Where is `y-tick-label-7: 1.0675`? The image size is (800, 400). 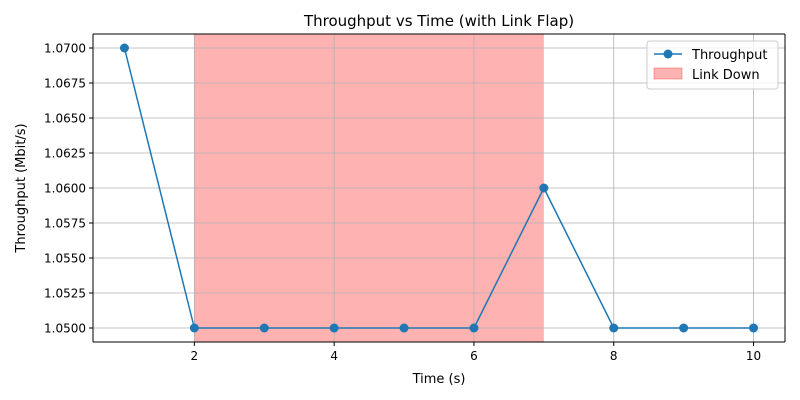 y-tick-label-7: 1.0675 is located at coordinates (65, 84).